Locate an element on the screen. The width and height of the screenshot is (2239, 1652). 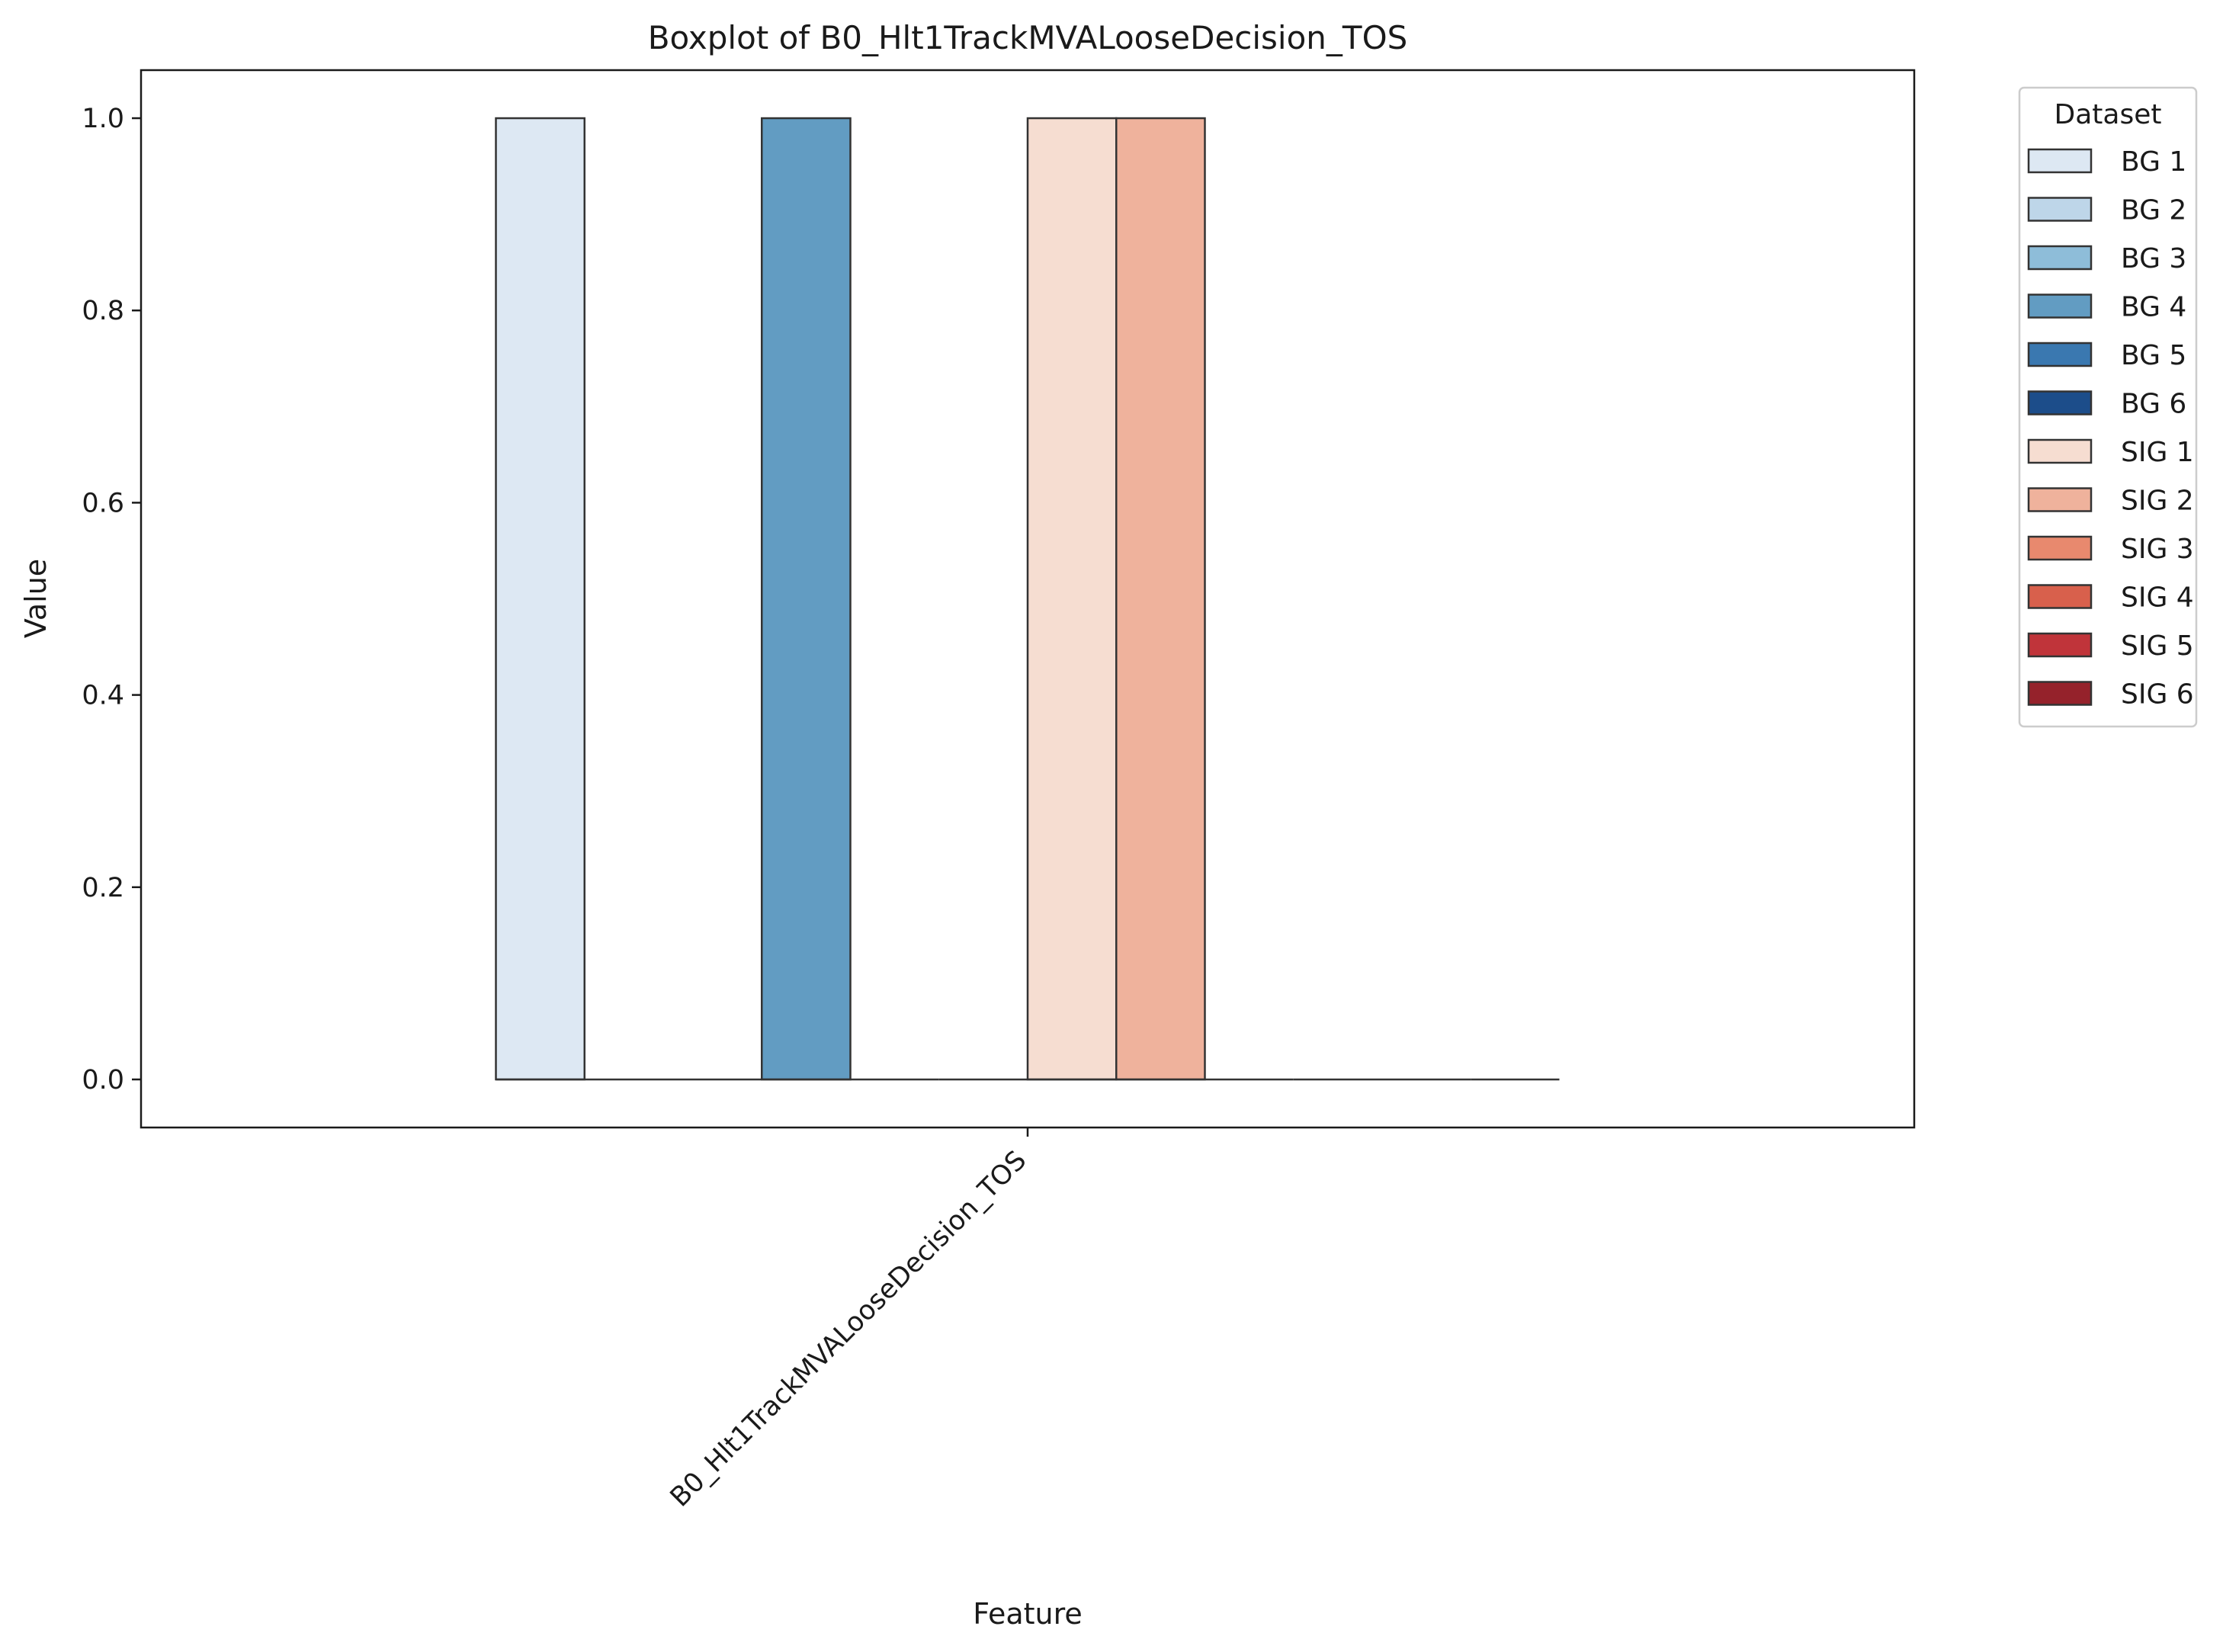
x-axis-label: Feature is located at coordinates (1028, 1614).